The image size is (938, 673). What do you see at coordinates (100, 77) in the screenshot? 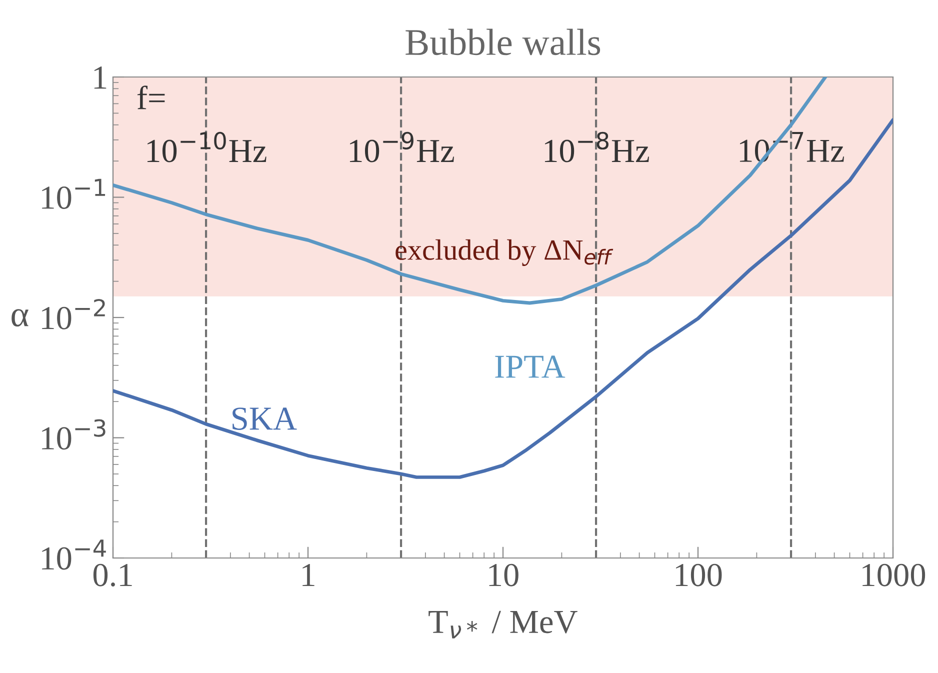
I see `y-tick-label: 1` at bounding box center [100, 77].